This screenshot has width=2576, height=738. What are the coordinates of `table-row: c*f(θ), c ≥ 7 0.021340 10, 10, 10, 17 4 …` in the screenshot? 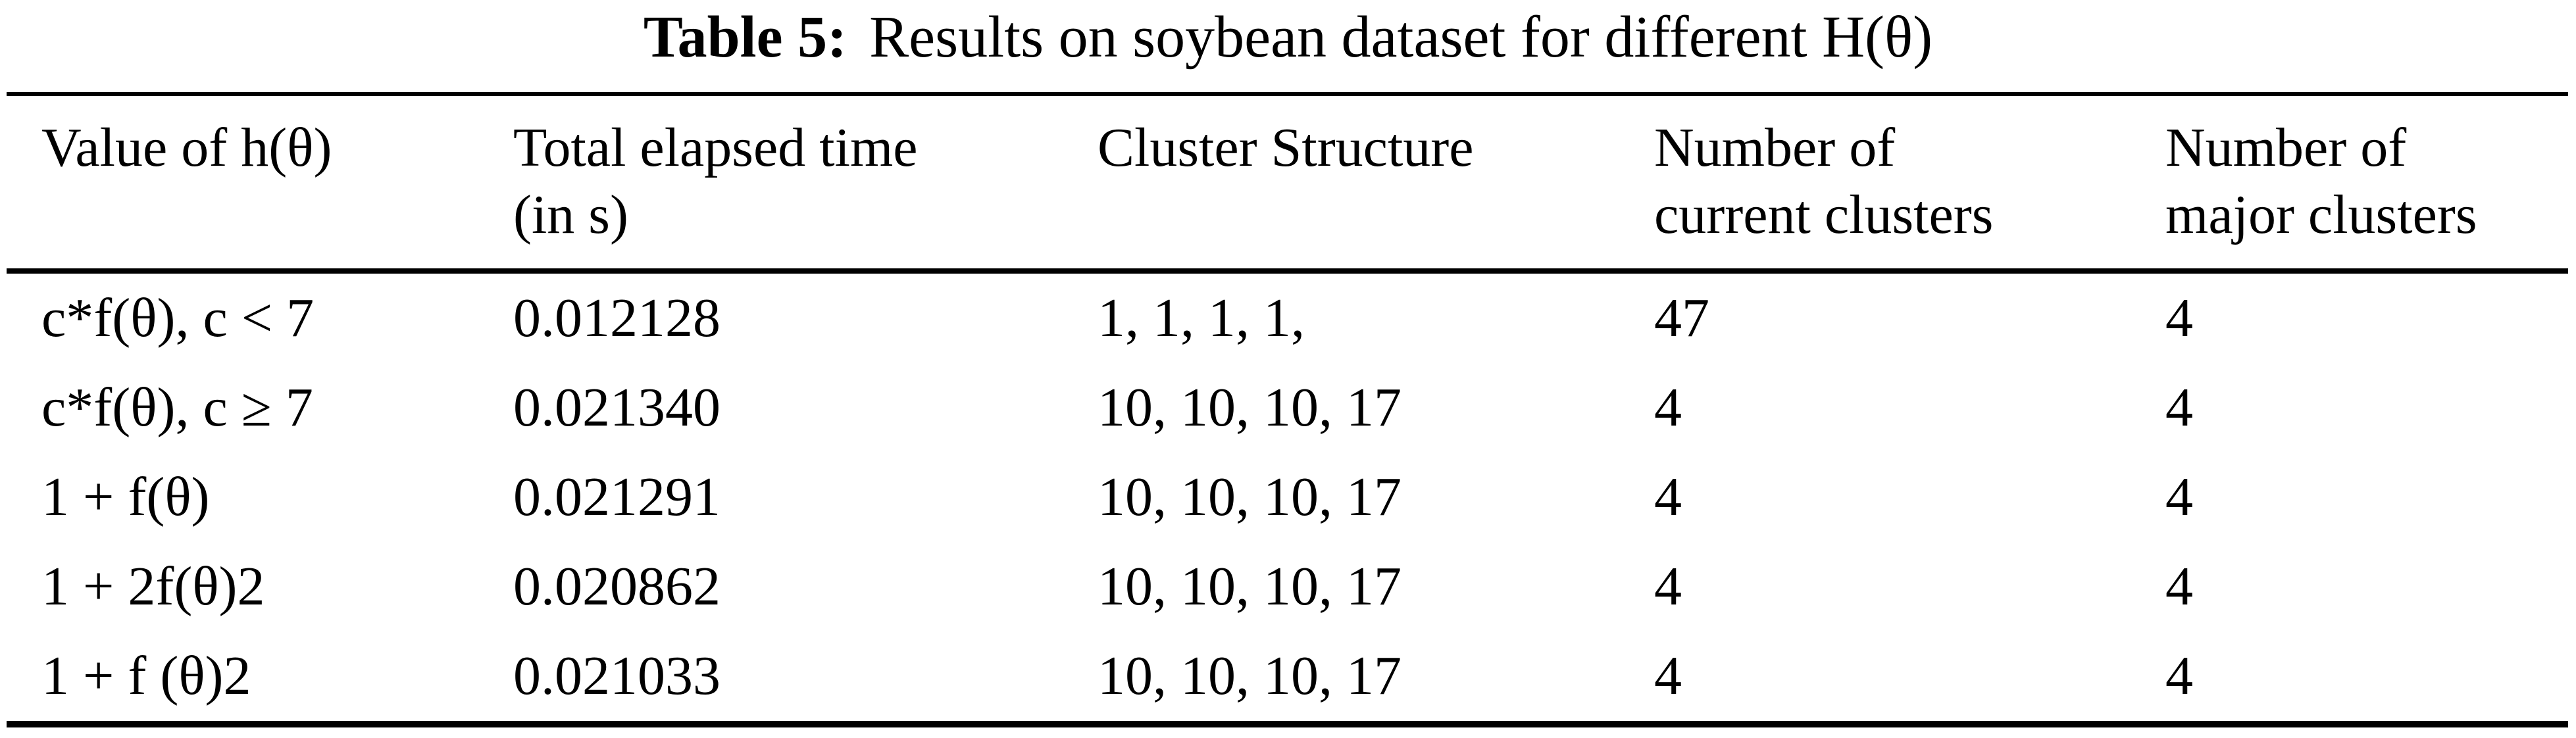 It's located at (1287, 408).